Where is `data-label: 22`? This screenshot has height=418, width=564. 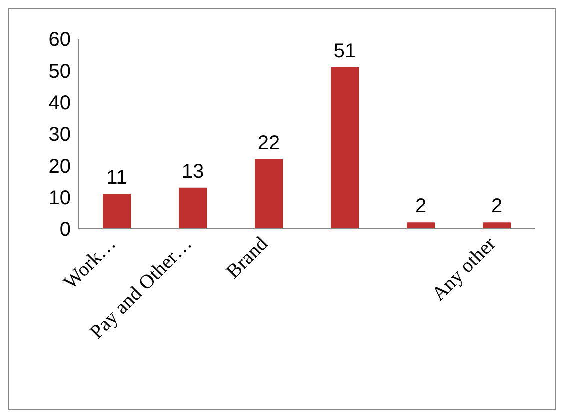 data-label: 22 is located at coordinates (269, 143).